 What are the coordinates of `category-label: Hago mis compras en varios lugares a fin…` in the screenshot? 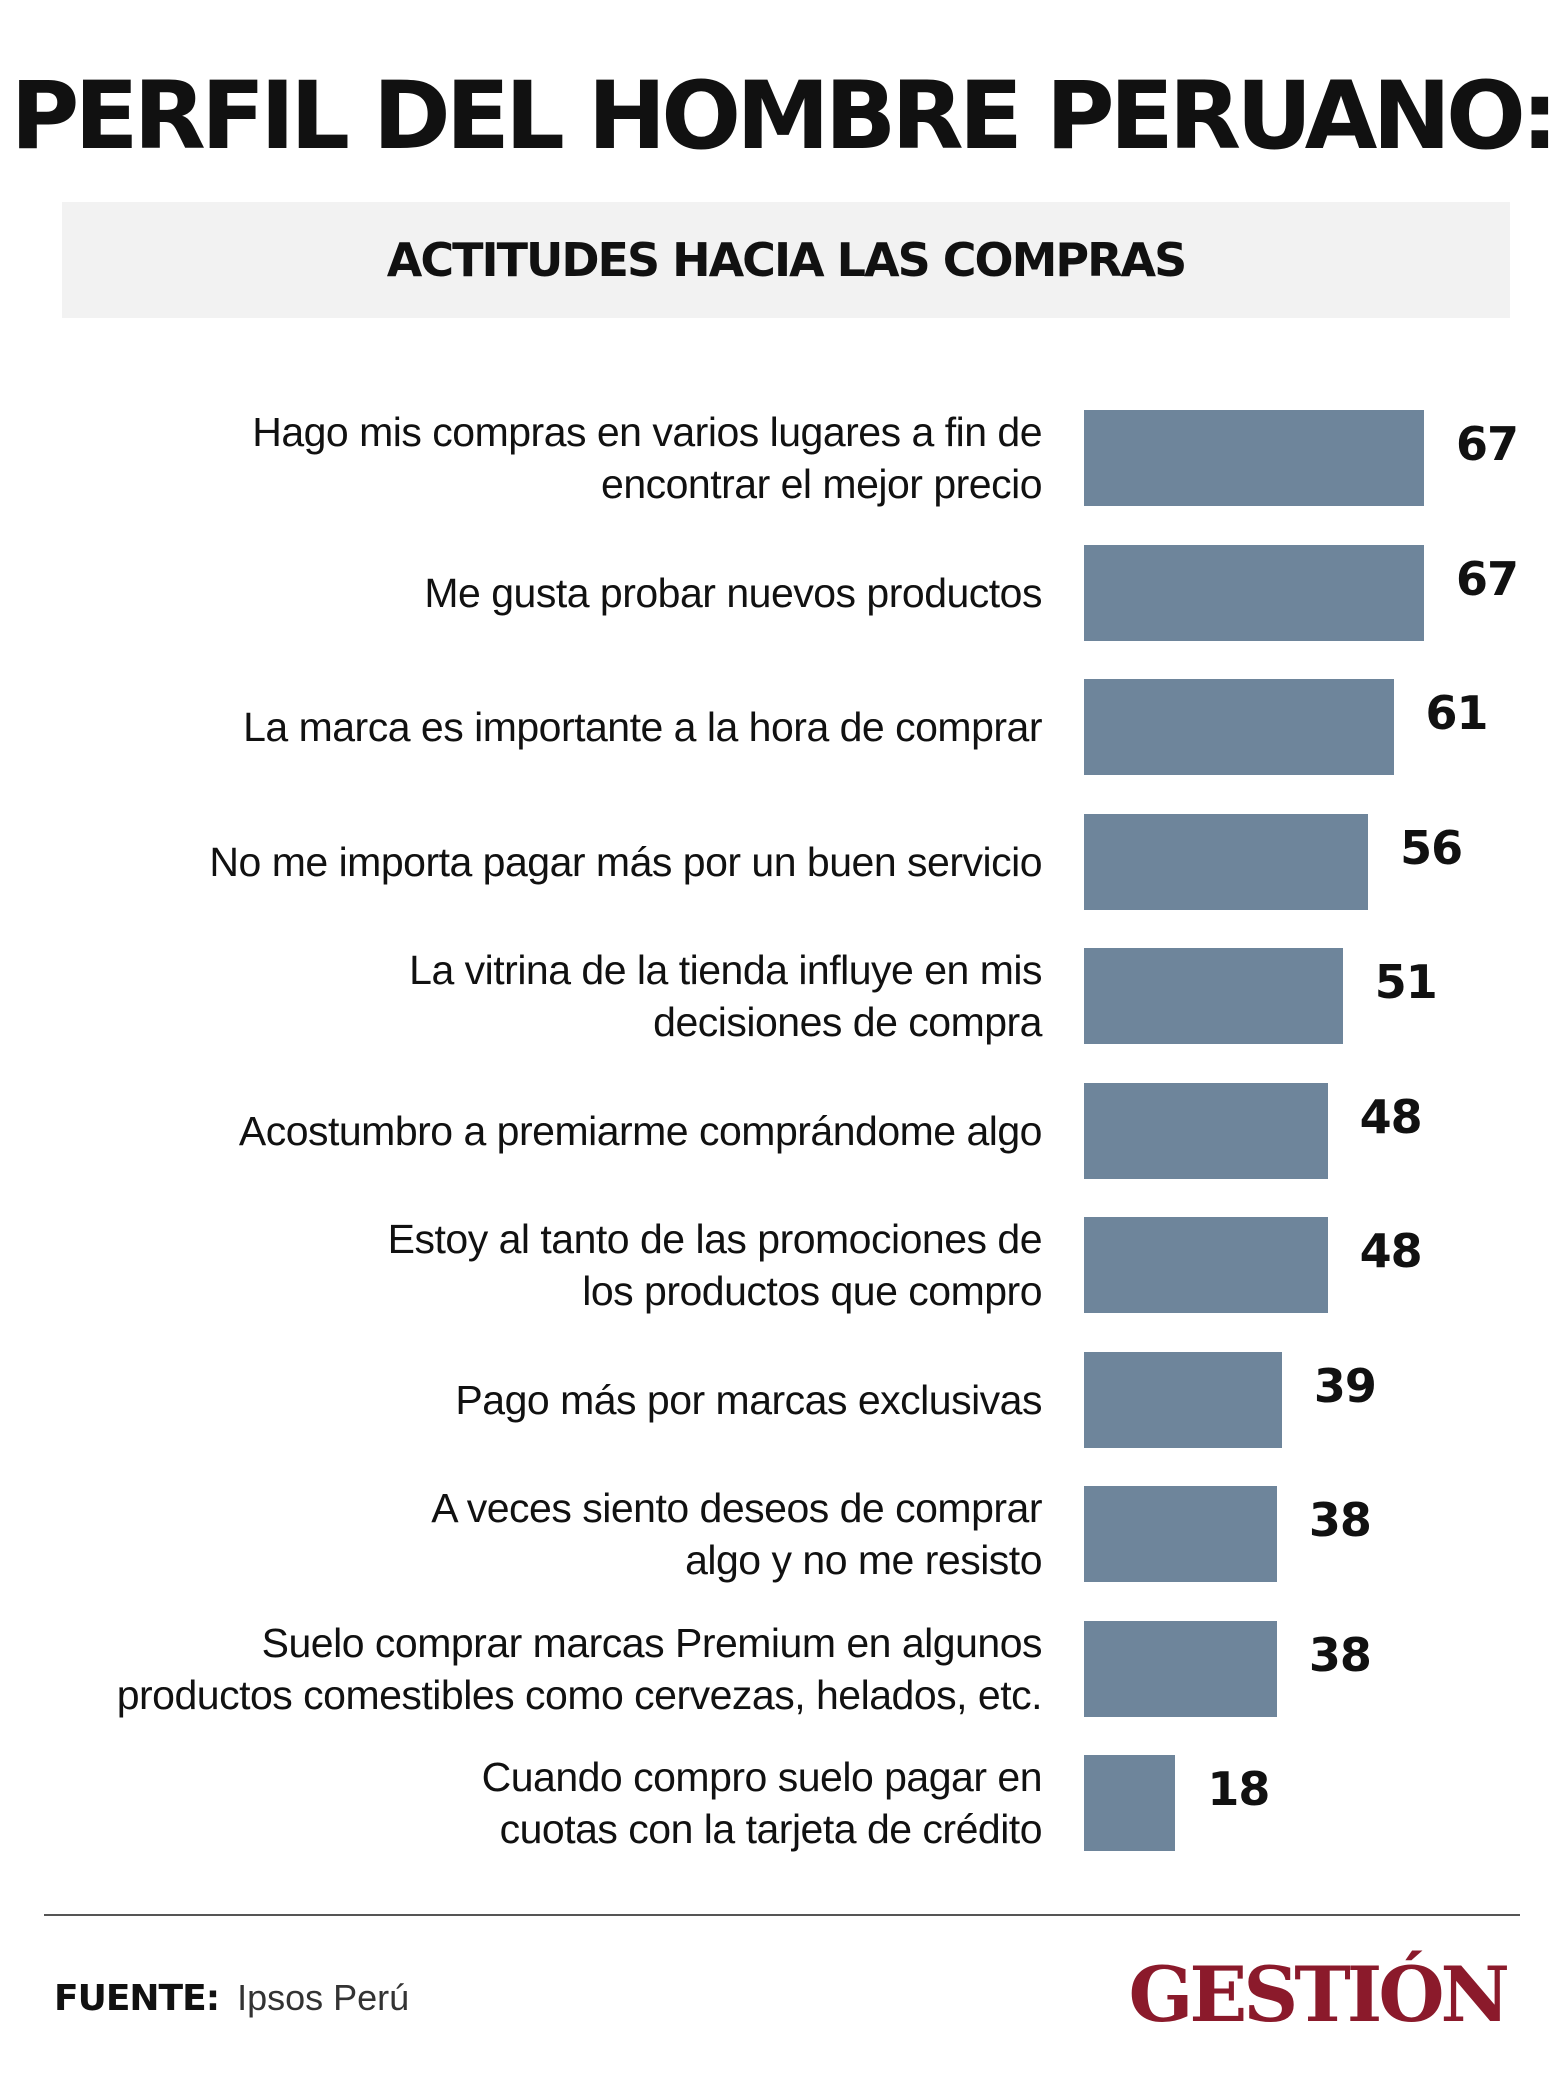 It's located at (647, 458).